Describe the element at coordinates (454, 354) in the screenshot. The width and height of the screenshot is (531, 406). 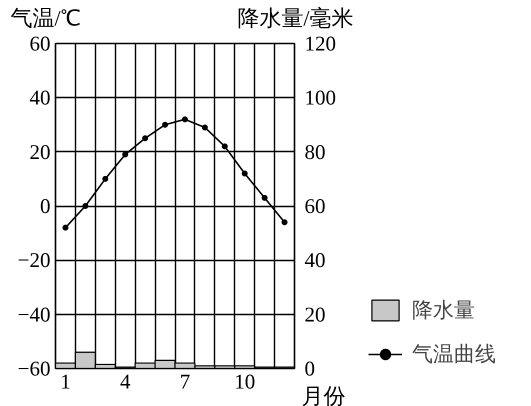
I see `legend-label: 气温曲线` at that location.